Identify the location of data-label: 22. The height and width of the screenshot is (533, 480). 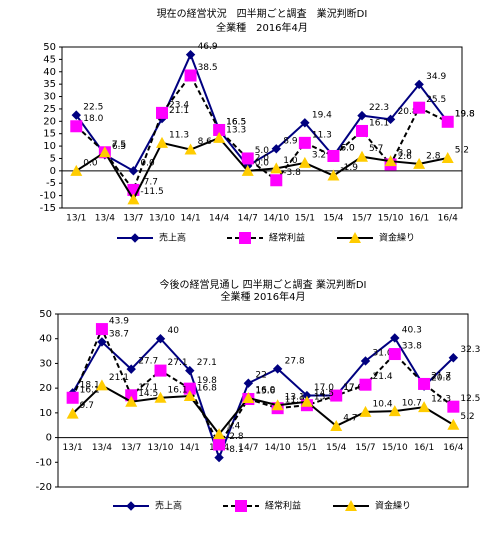
(260, 376).